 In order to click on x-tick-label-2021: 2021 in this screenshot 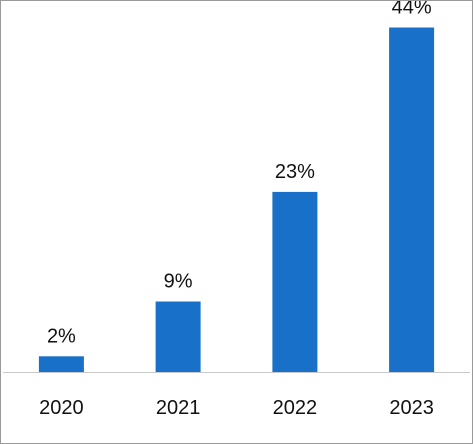, I will do `click(178, 408)`.